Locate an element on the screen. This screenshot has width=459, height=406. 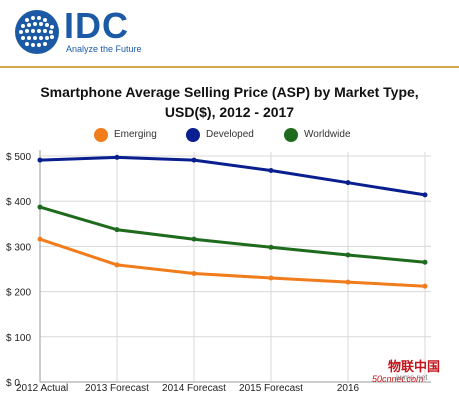
x-tick-label: 2013 Forecast is located at coordinates (117, 388).